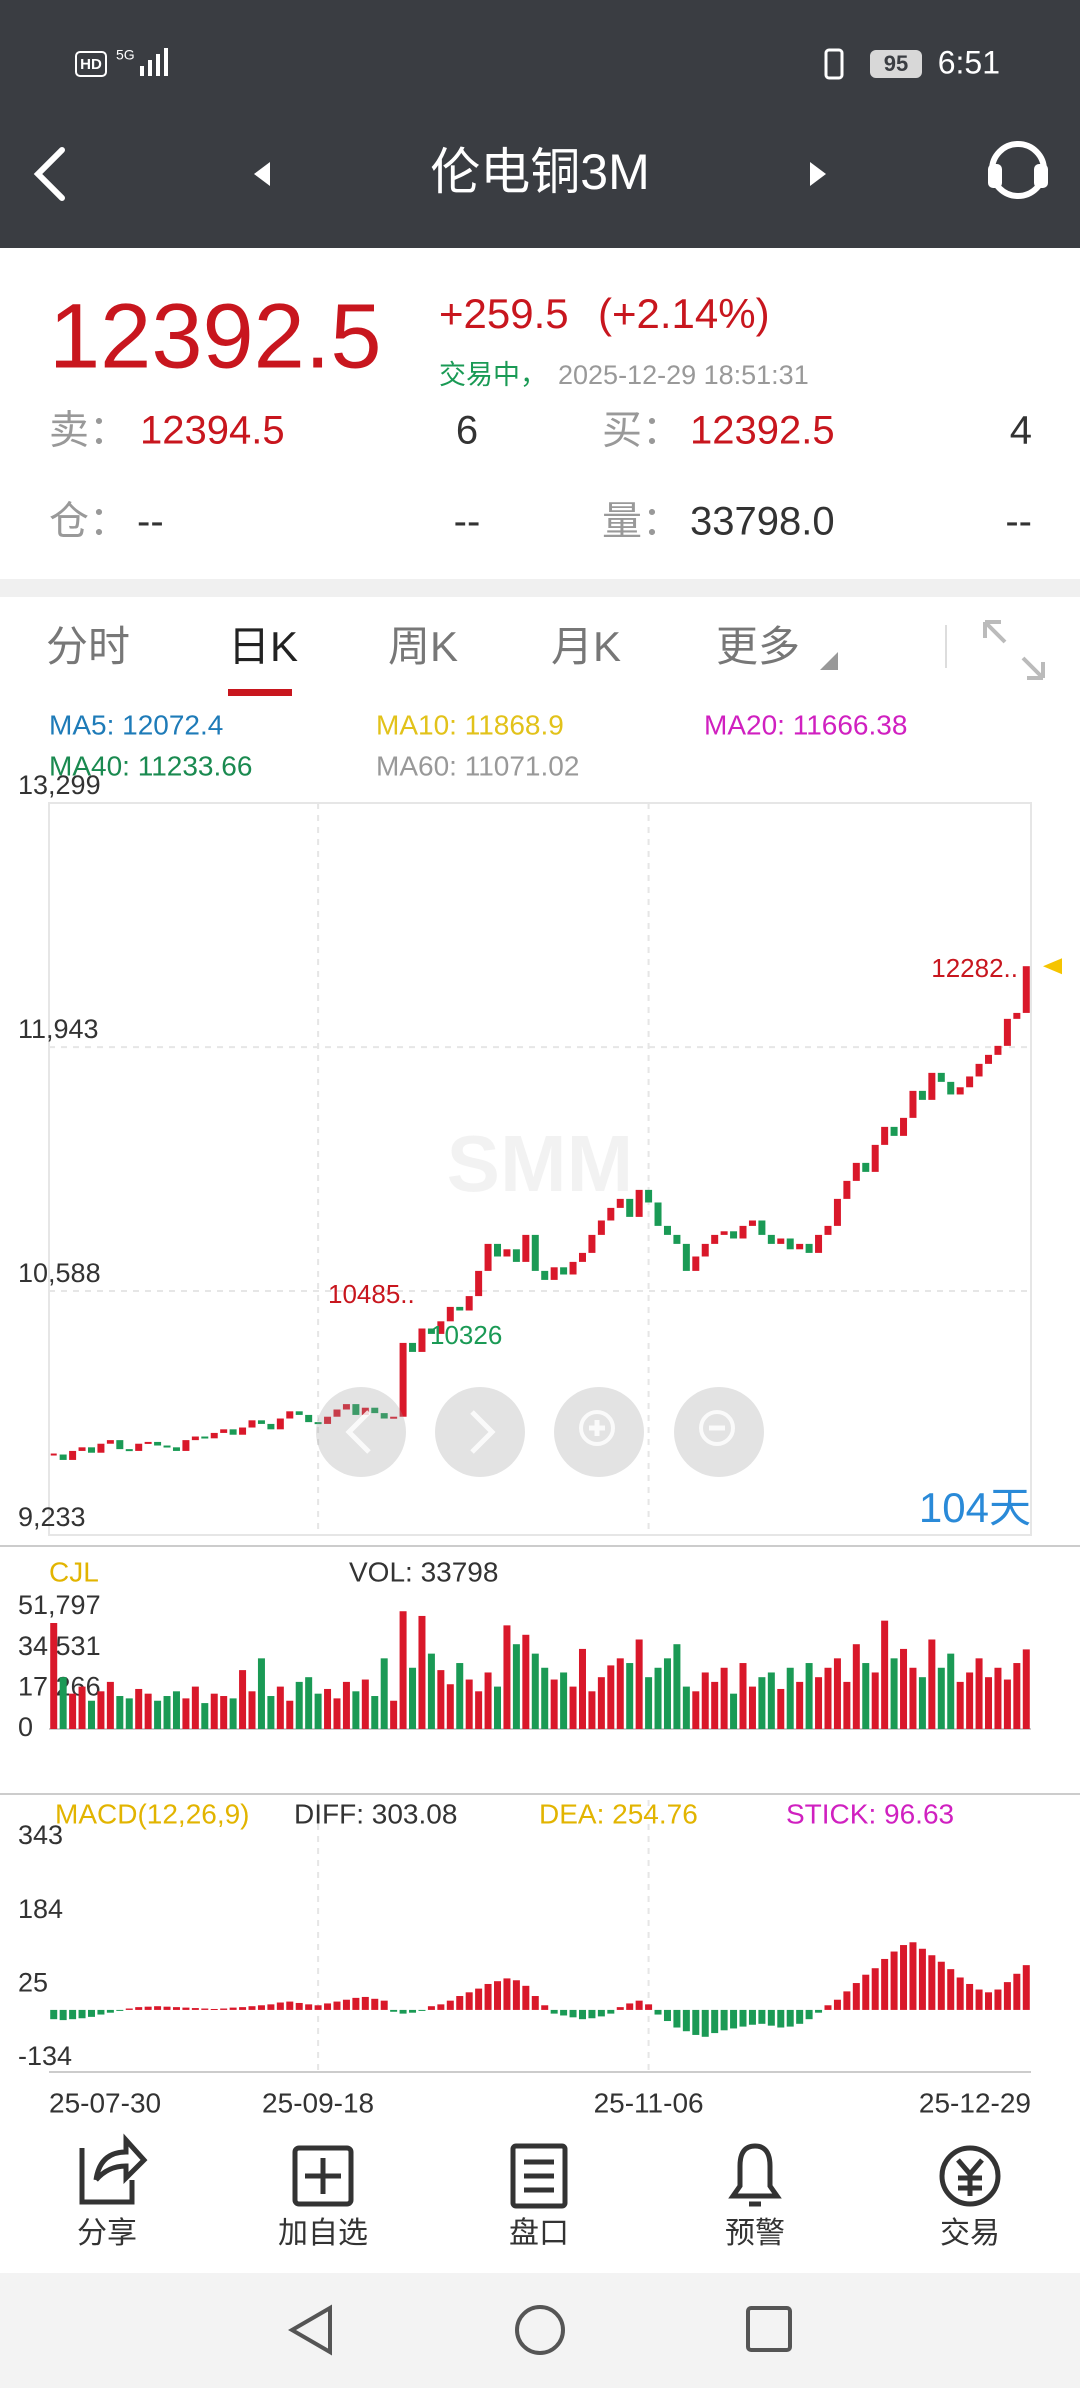  What do you see at coordinates (970, 2176) in the screenshot?
I see `trade-icon` at bounding box center [970, 2176].